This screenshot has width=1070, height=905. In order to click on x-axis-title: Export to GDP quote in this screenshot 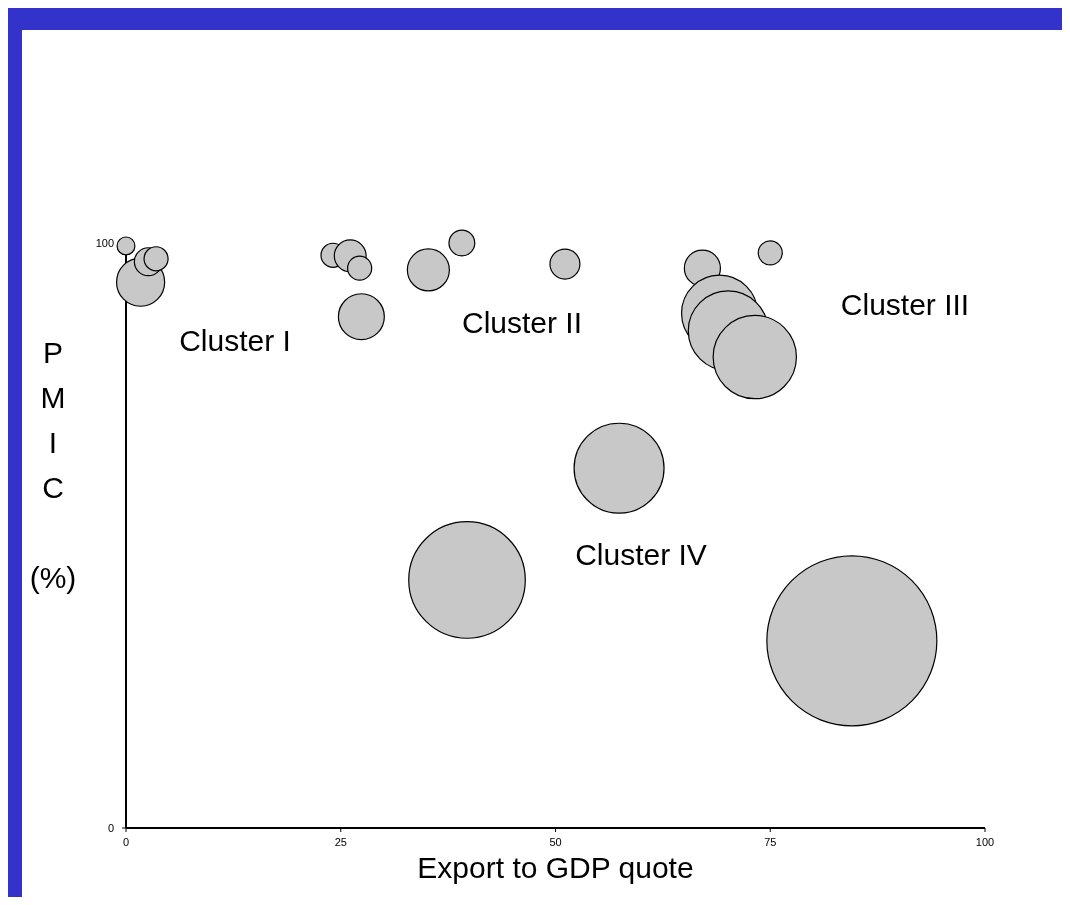, I will do `click(555, 867)`.